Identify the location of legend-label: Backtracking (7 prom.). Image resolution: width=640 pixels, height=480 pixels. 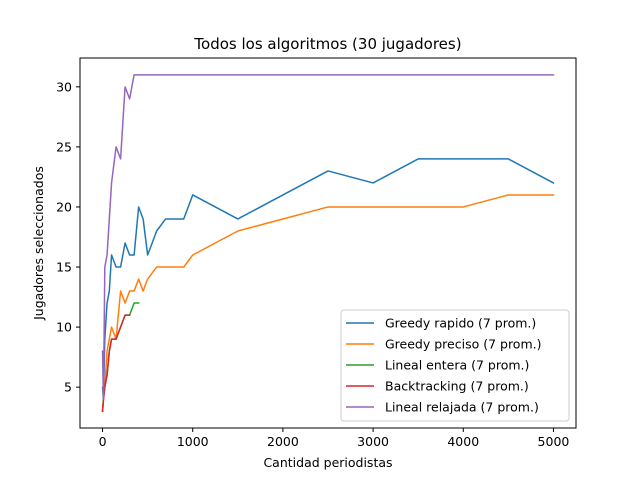
(457, 386).